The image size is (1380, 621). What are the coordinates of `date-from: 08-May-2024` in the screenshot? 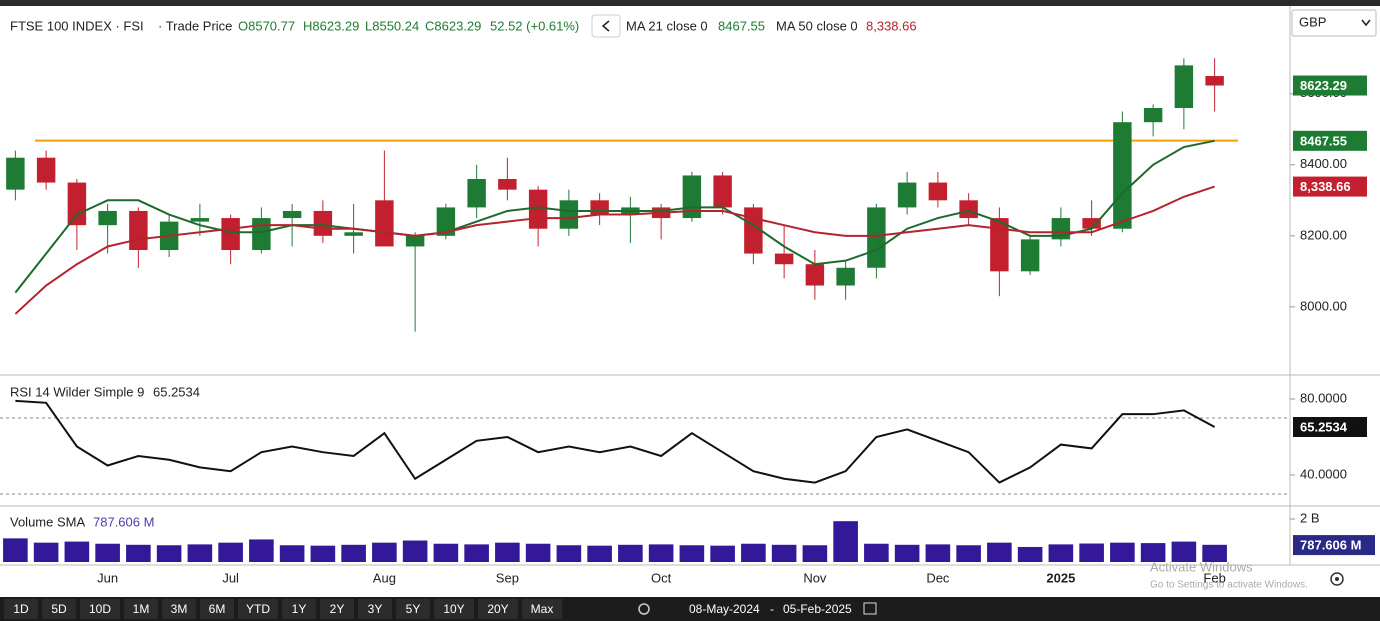 It's located at (724, 609).